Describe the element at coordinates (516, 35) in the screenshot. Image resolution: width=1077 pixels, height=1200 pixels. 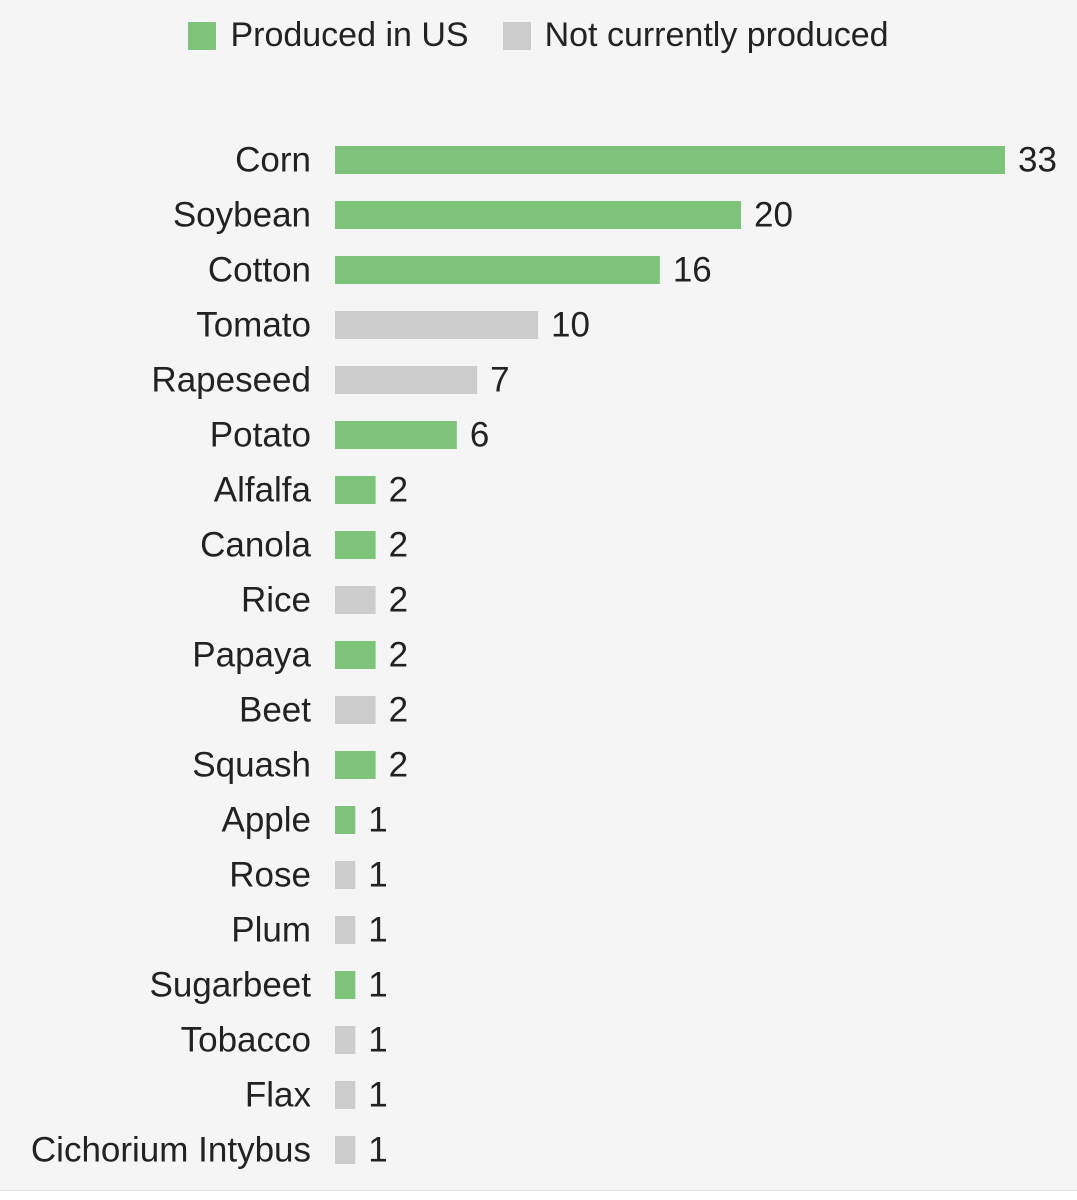
I see `legend-swatch-not-produced` at that location.